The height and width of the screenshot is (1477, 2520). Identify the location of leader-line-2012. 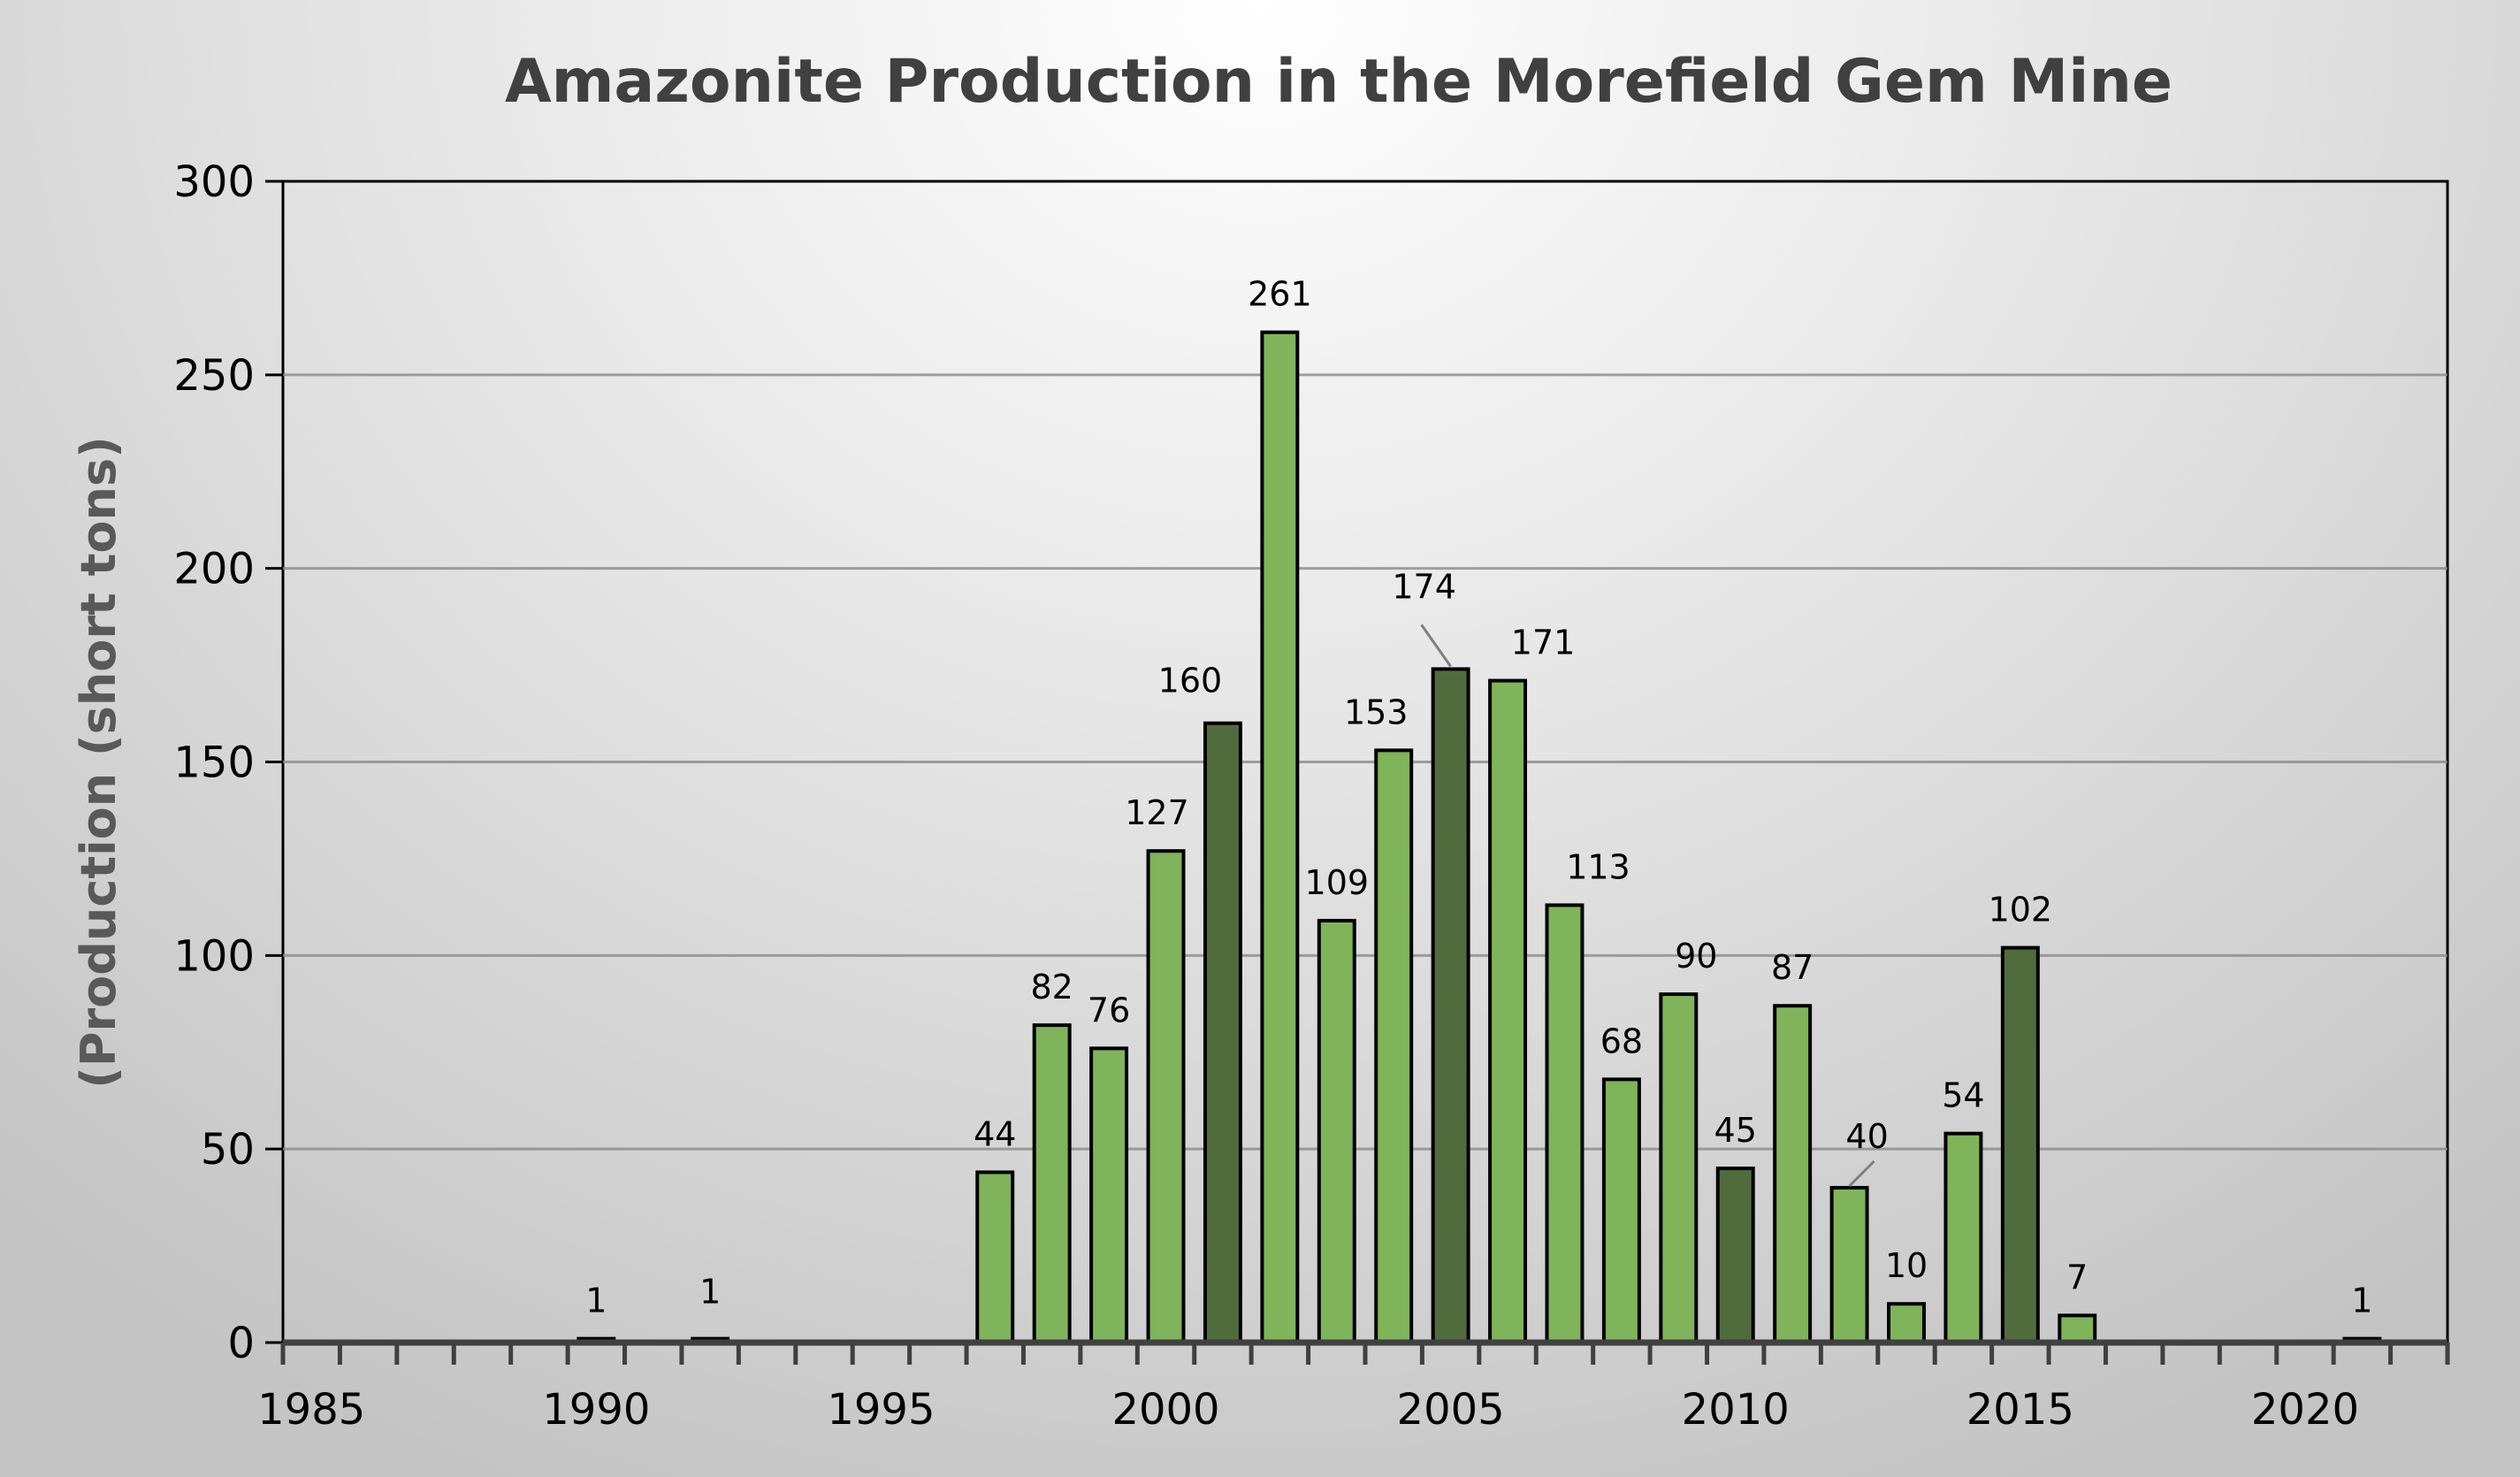
(1861, 1173).